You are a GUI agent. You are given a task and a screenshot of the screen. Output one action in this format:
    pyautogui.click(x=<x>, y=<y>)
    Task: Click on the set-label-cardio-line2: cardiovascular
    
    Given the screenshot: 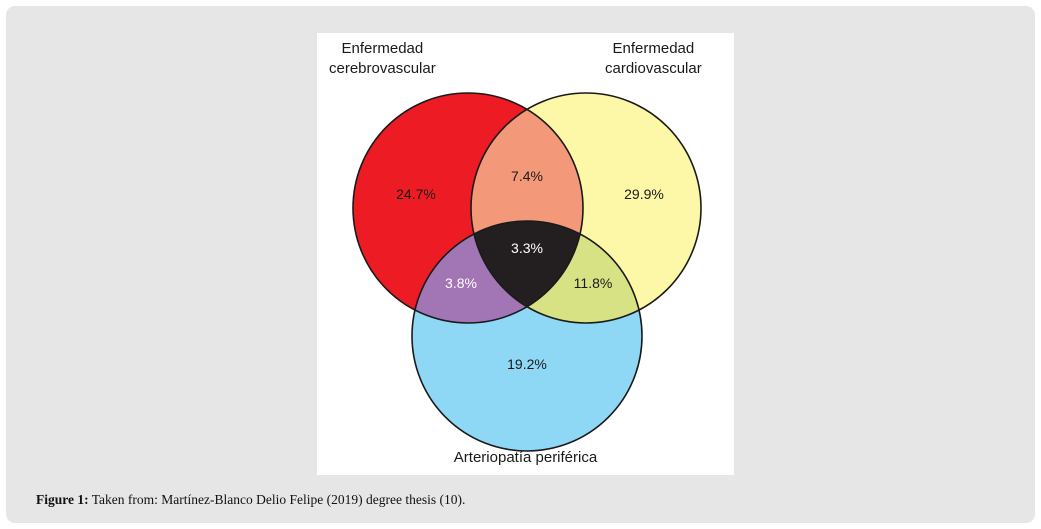 What is the action you would take?
    pyautogui.click(x=653, y=68)
    